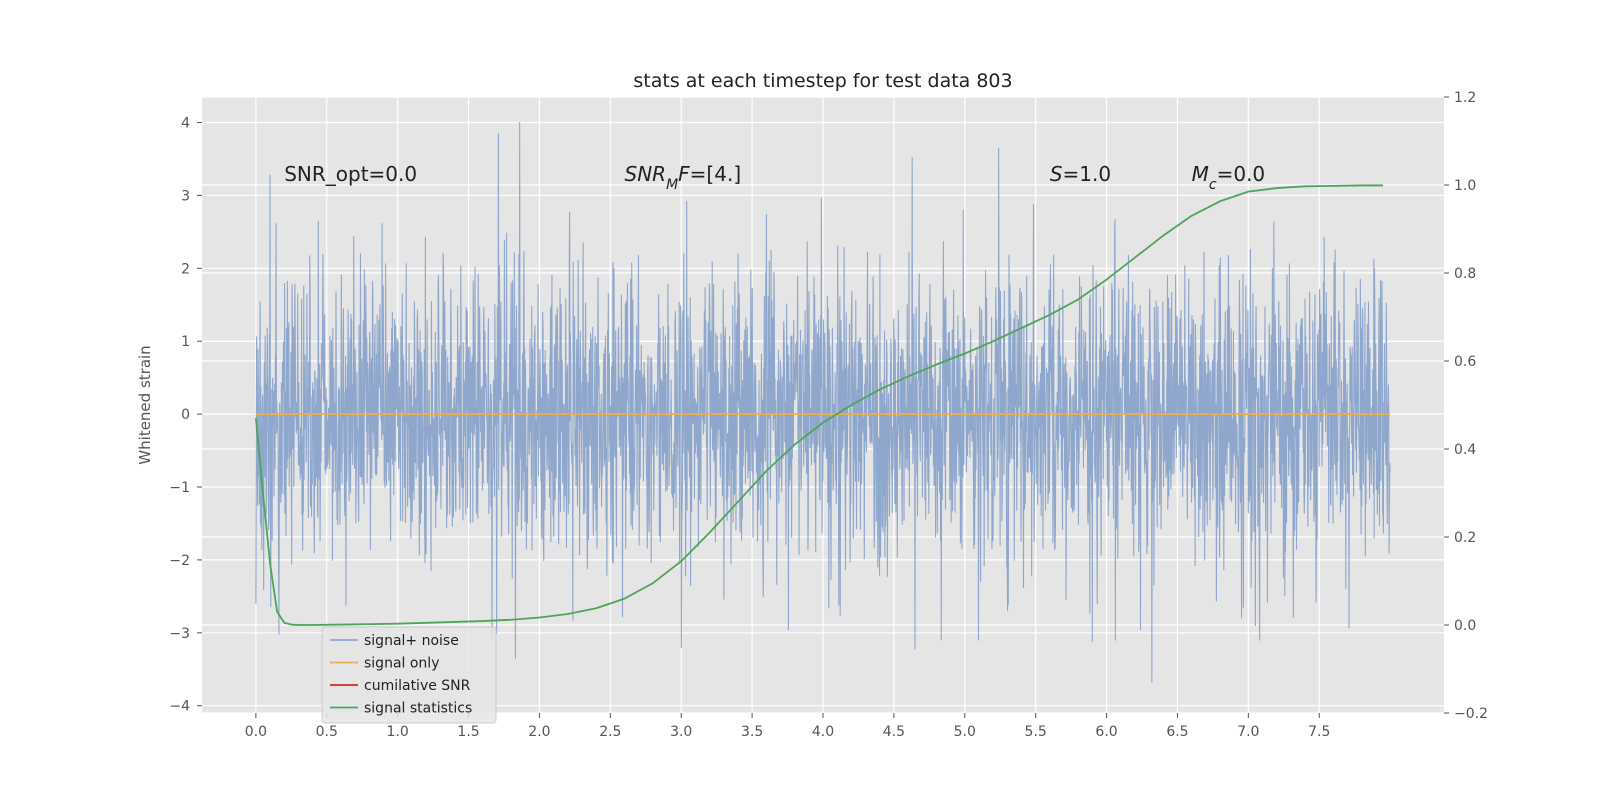 This screenshot has height=800, width=1600. I want to click on annotation-part: SNR_opt=0.0, so click(350, 174).